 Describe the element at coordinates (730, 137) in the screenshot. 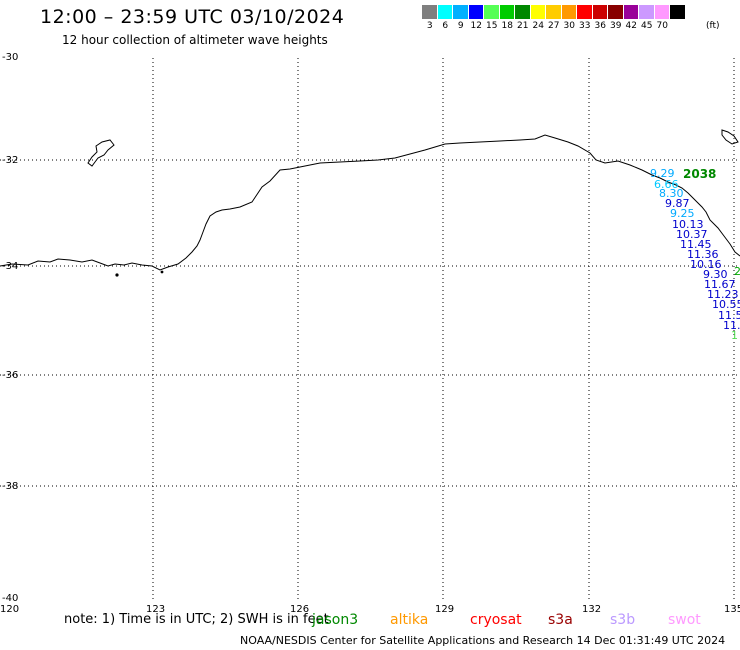

I see `spencer-gulf-islet` at that location.